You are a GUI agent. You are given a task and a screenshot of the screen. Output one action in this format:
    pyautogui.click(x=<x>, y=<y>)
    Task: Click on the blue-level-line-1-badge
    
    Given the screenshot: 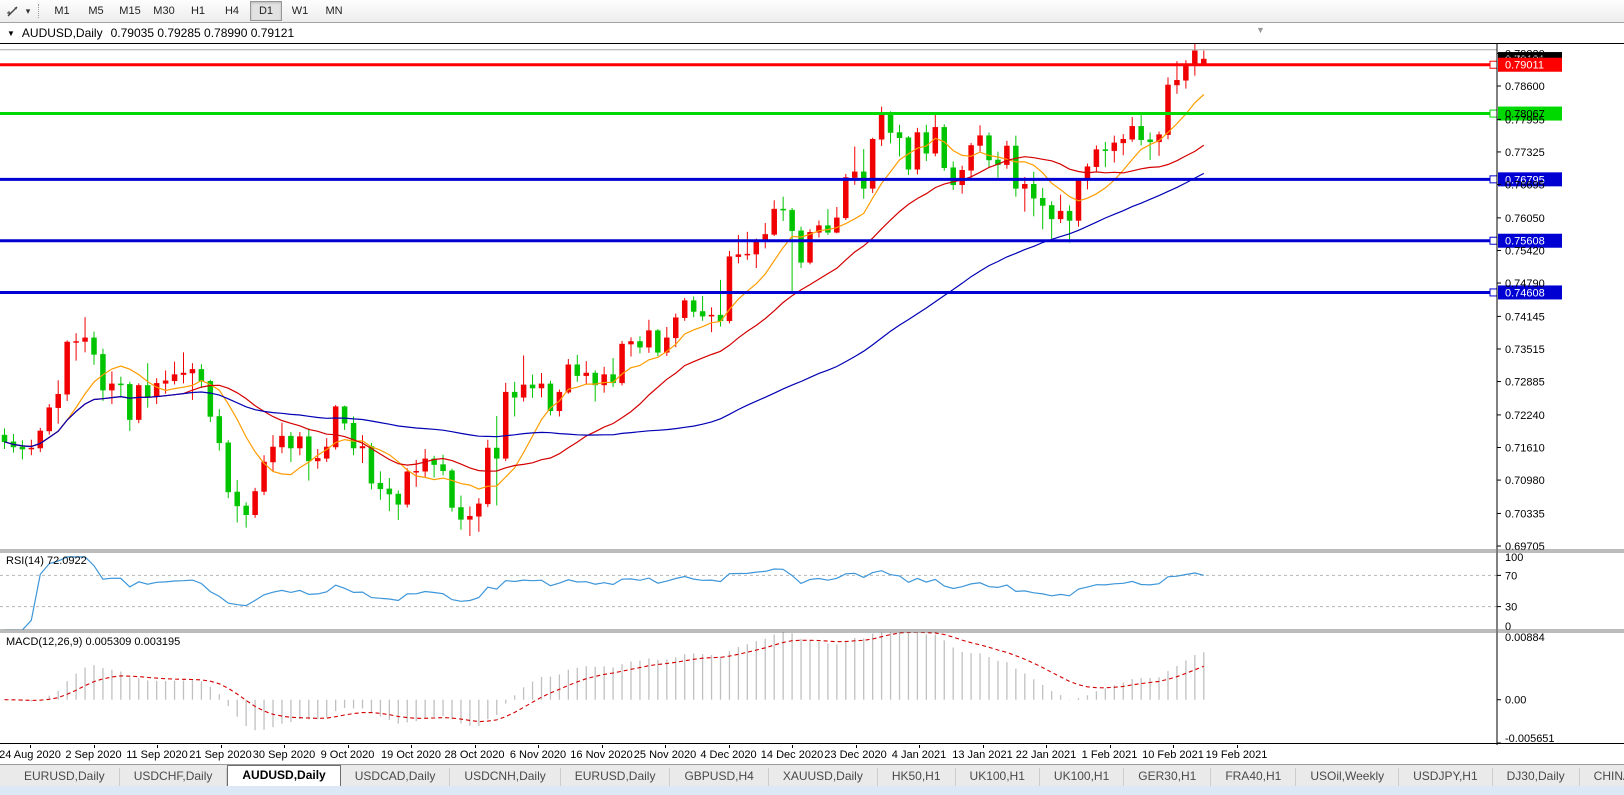 What is the action you would take?
    pyautogui.click(x=1530, y=179)
    